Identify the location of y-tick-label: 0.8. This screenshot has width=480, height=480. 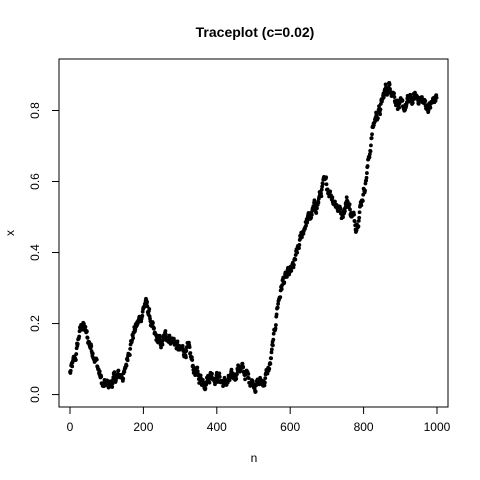
(35, 110).